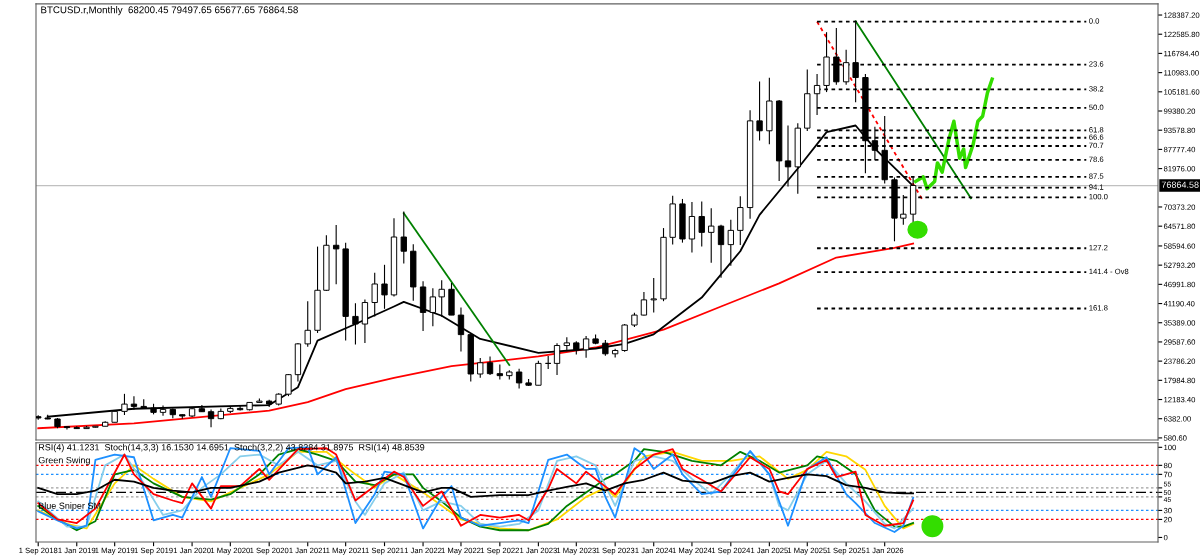  I want to click on annotation: Green Swing, so click(64, 461).